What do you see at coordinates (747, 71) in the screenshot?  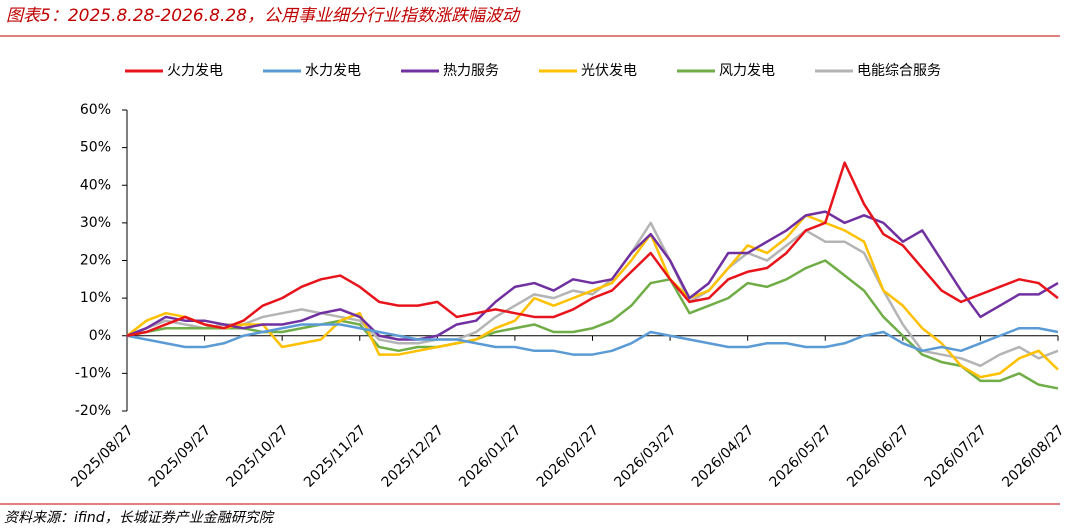 I see `legend-label: 风力发电` at bounding box center [747, 71].